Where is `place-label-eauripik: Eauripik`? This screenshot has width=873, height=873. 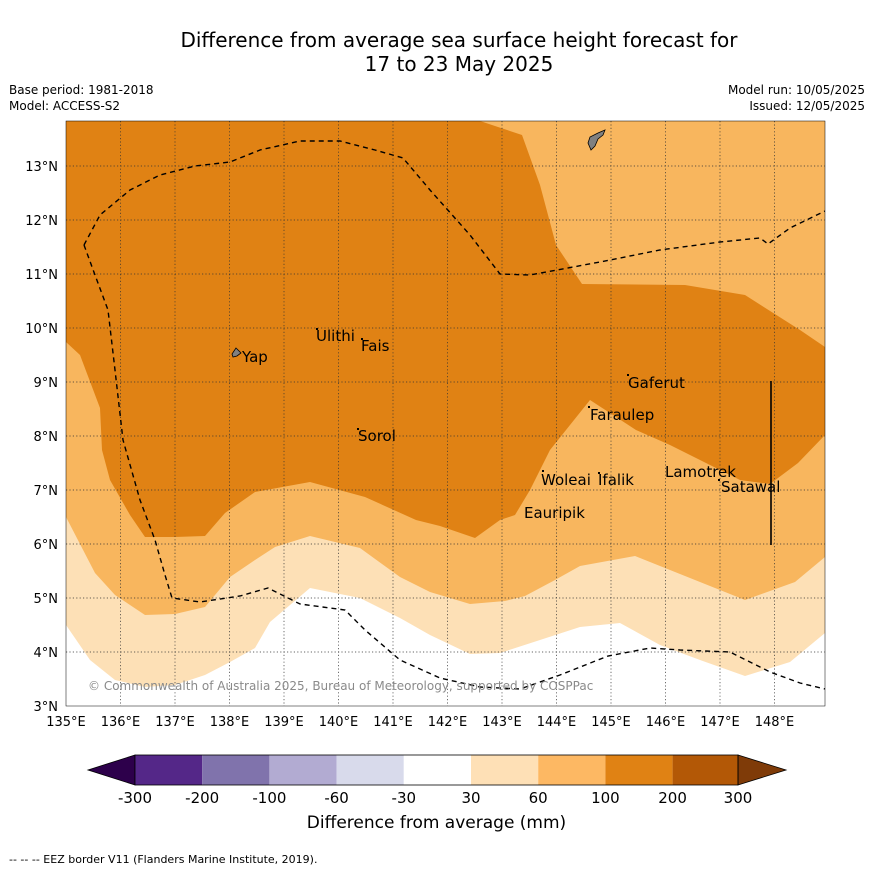
place-label-eauripik: Eauripik is located at coordinates (554, 513).